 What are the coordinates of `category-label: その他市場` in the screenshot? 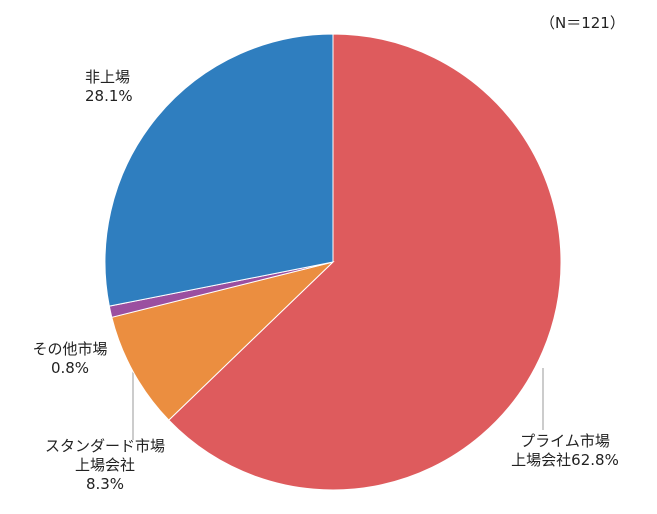 It's located at (70, 349).